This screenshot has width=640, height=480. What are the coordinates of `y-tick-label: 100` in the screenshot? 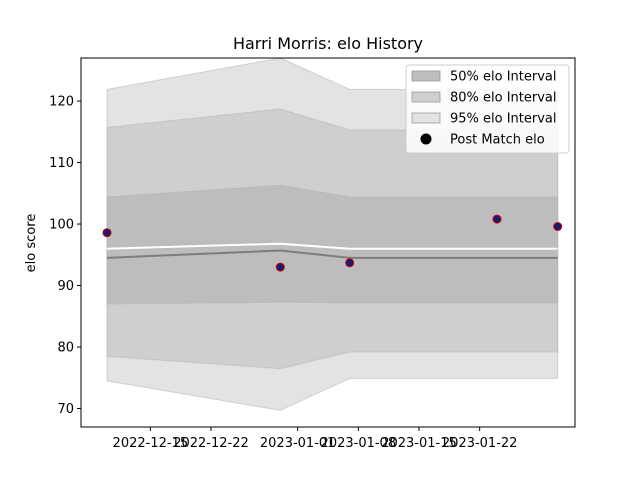 It's located at (61, 225).